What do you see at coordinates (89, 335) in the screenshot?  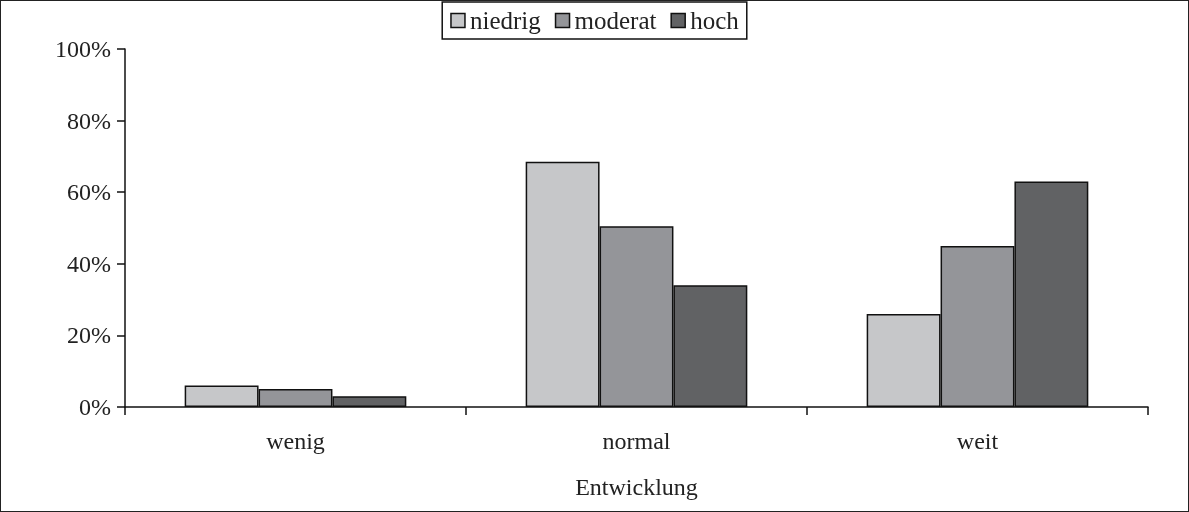 I see `y-tick-label: 20%` at bounding box center [89, 335].